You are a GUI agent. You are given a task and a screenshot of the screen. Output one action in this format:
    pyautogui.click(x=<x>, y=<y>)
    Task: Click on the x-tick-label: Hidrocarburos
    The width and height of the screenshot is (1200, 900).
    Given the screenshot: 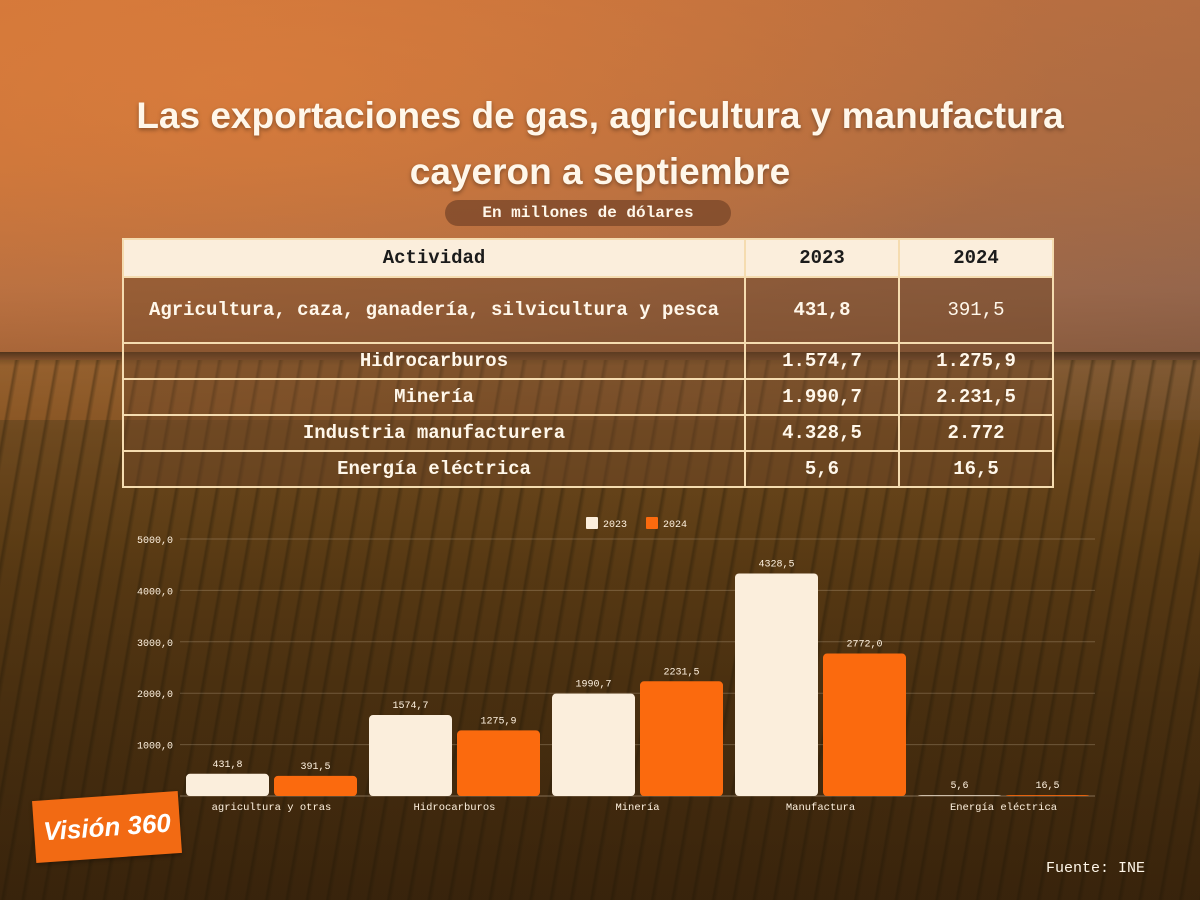 What is the action you would take?
    pyautogui.click(x=455, y=808)
    